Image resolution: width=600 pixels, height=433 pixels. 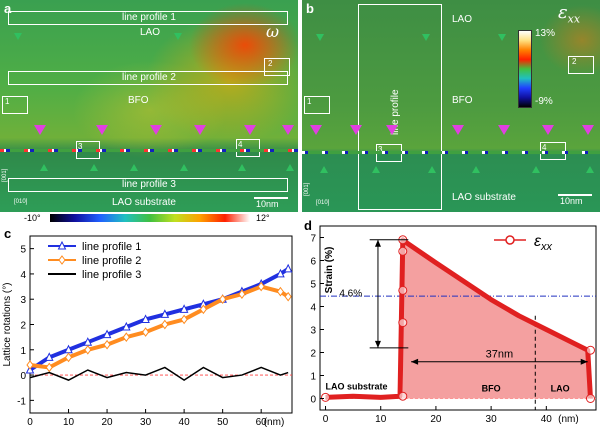 What do you see at coordinates (547, 419) in the screenshot?
I see `x-tick-label: 40` at bounding box center [547, 419].